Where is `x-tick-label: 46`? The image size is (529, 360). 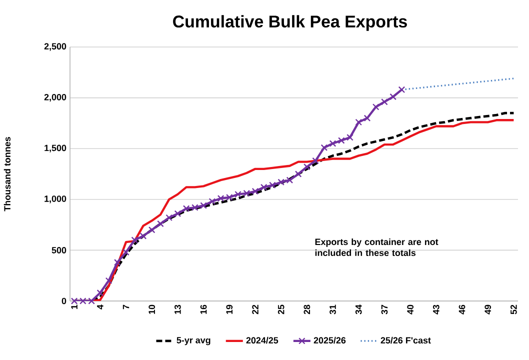
x-tick-label: 46 is located at coordinates (462, 309).